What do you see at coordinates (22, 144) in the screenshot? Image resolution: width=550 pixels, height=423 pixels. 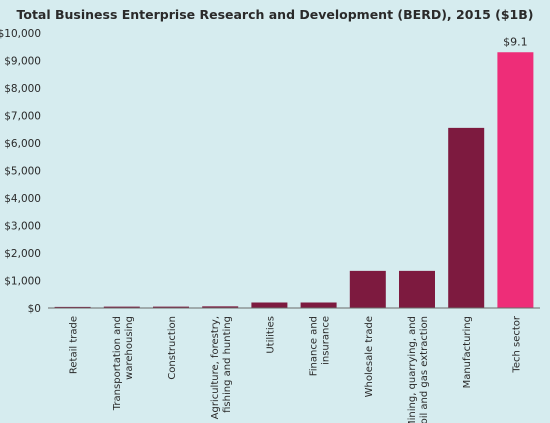 I see `y-tick-label: $6,000` at bounding box center [22, 144].